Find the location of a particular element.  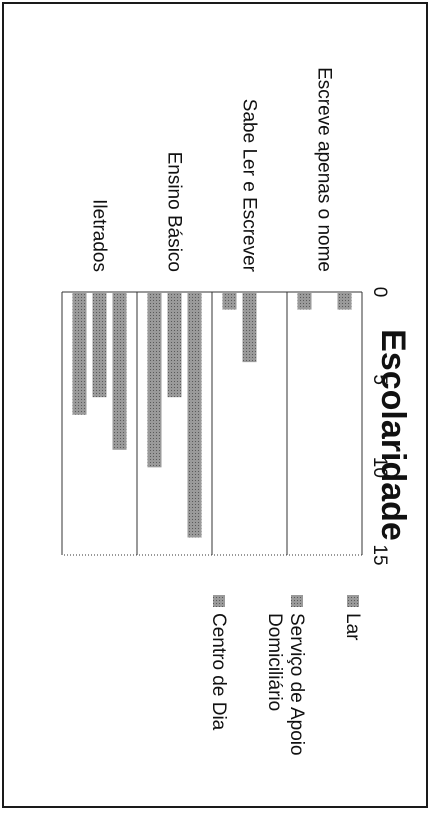

legend-label: Centro de Dia is located at coordinates (218, 672).